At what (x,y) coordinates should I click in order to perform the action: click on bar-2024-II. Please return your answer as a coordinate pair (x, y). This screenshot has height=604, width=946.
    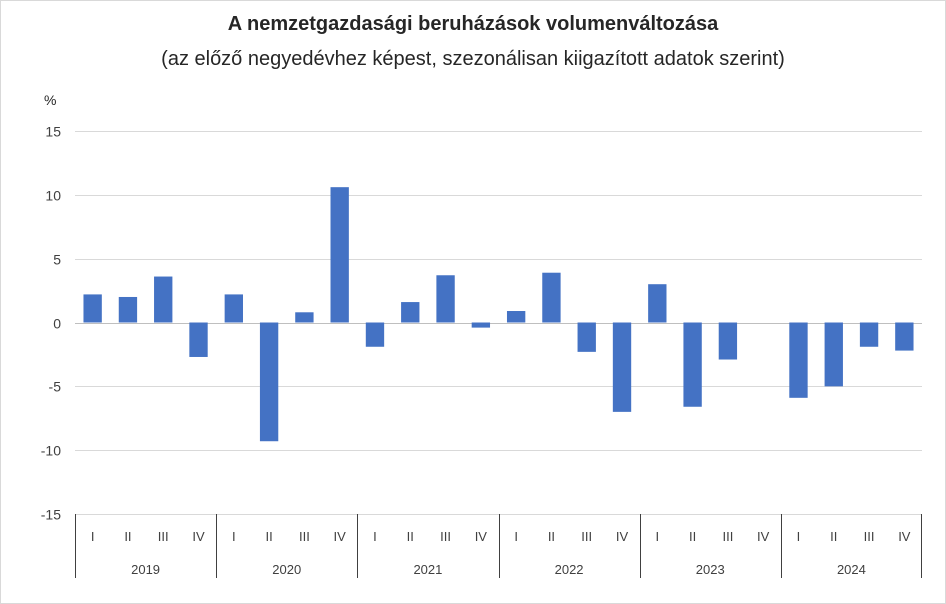
    Looking at the image, I should click on (833, 354).